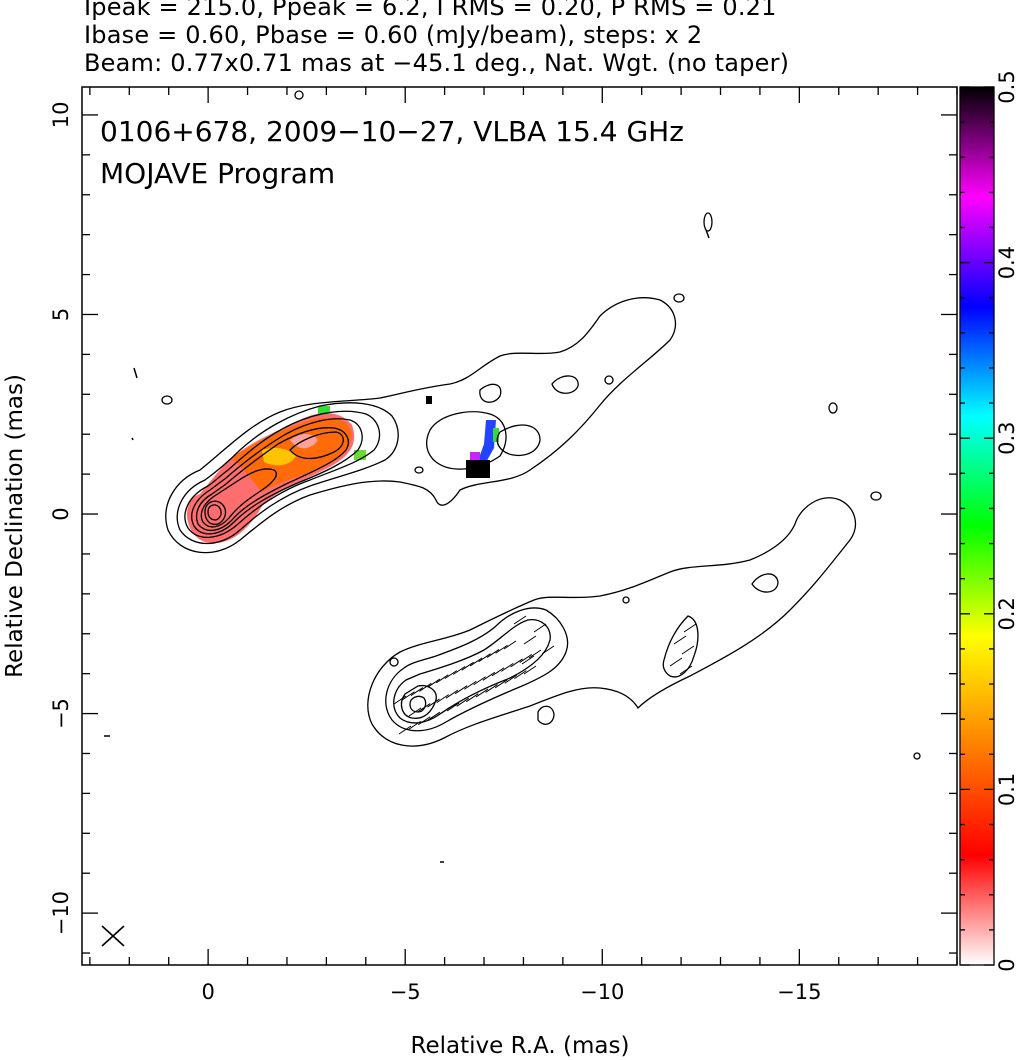 This screenshot has width=1021, height=1060. Describe the element at coordinates (1007, 964) in the screenshot. I see `colorbar-tick-label: 0` at that location.